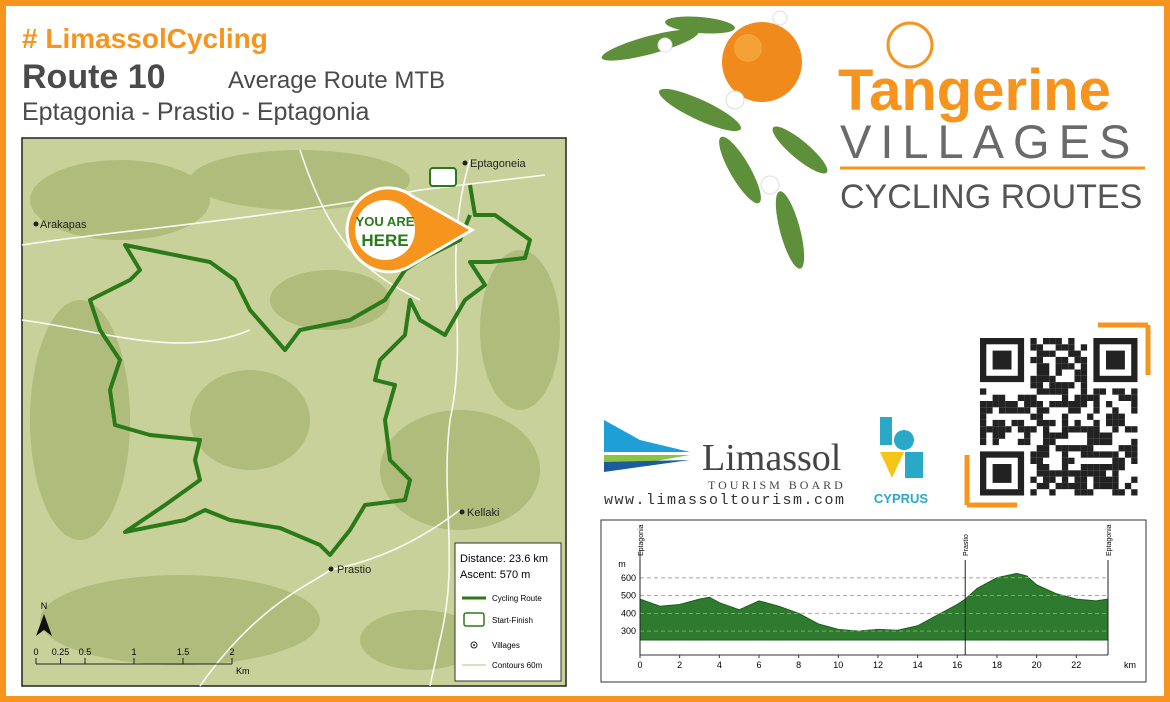 The image size is (1170, 702). Describe the element at coordinates (639, 665) in the screenshot. I see `x-tick-label: 0` at that location.